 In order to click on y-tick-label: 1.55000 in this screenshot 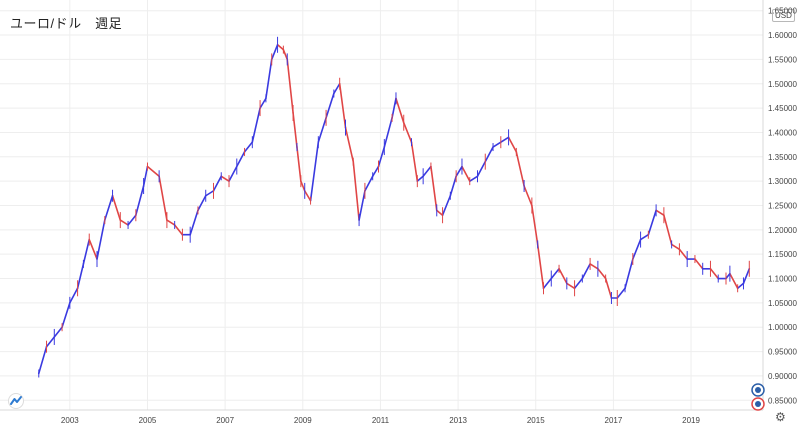, I will do `click(782, 59)`.